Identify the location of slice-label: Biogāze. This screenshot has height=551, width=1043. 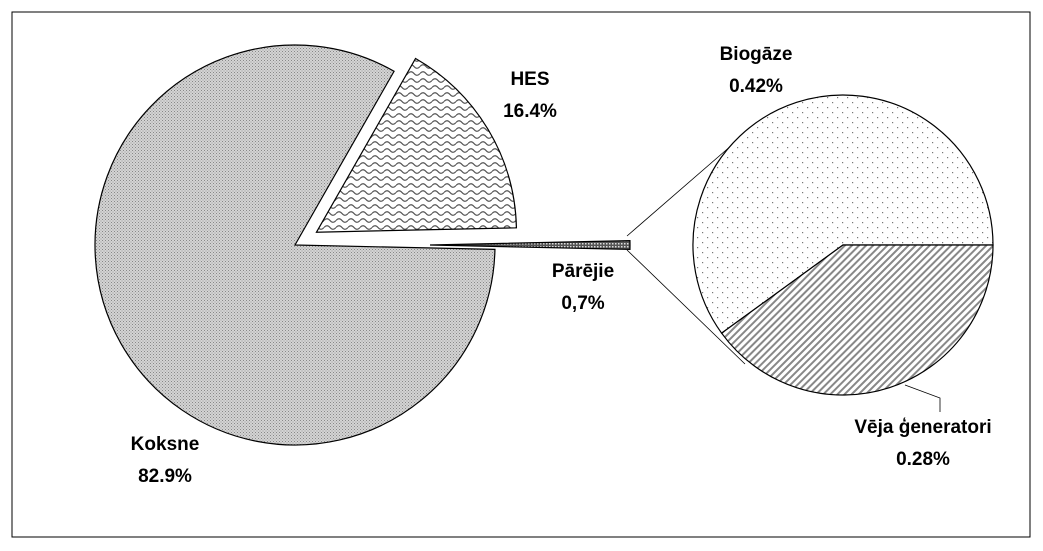
(756, 54).